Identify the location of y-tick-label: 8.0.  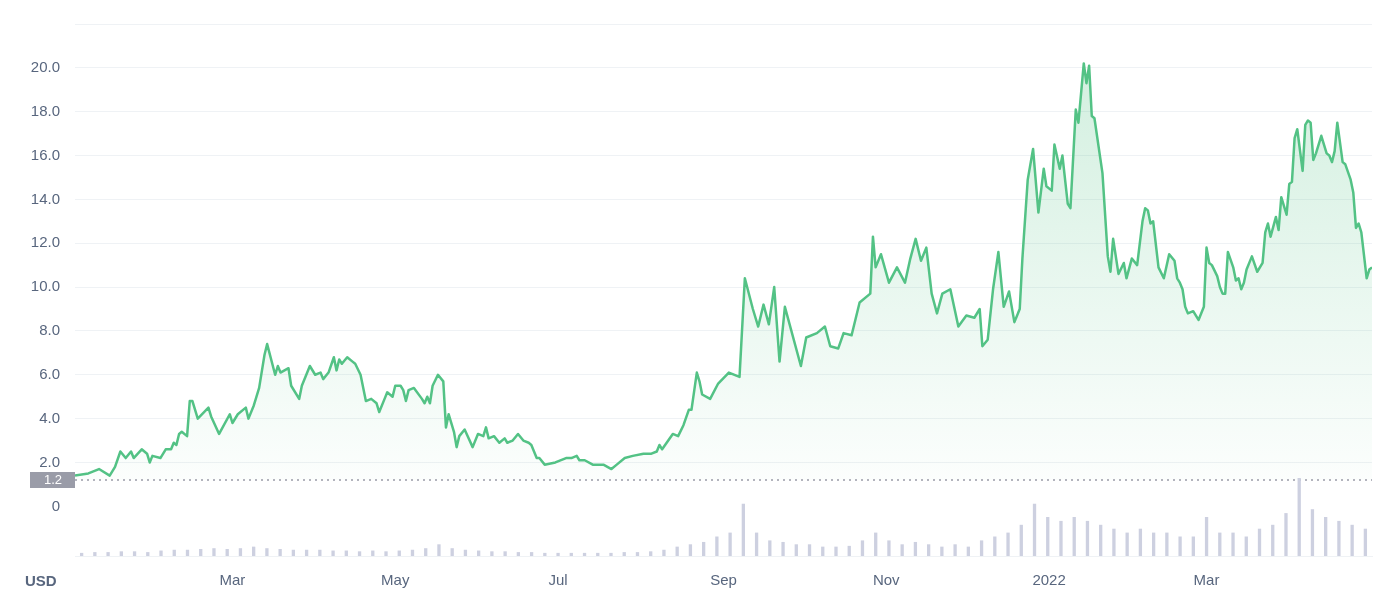
(49, 330).